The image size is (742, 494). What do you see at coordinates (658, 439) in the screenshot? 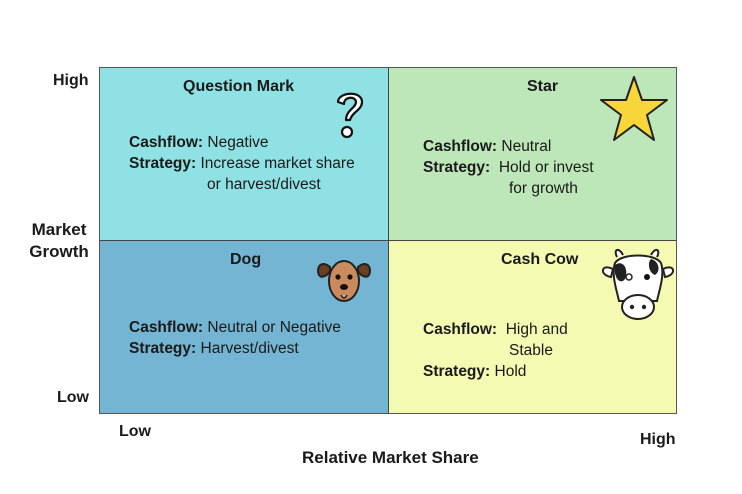
I see `x-axis-high-label: High` at bounding box center [658, 439].